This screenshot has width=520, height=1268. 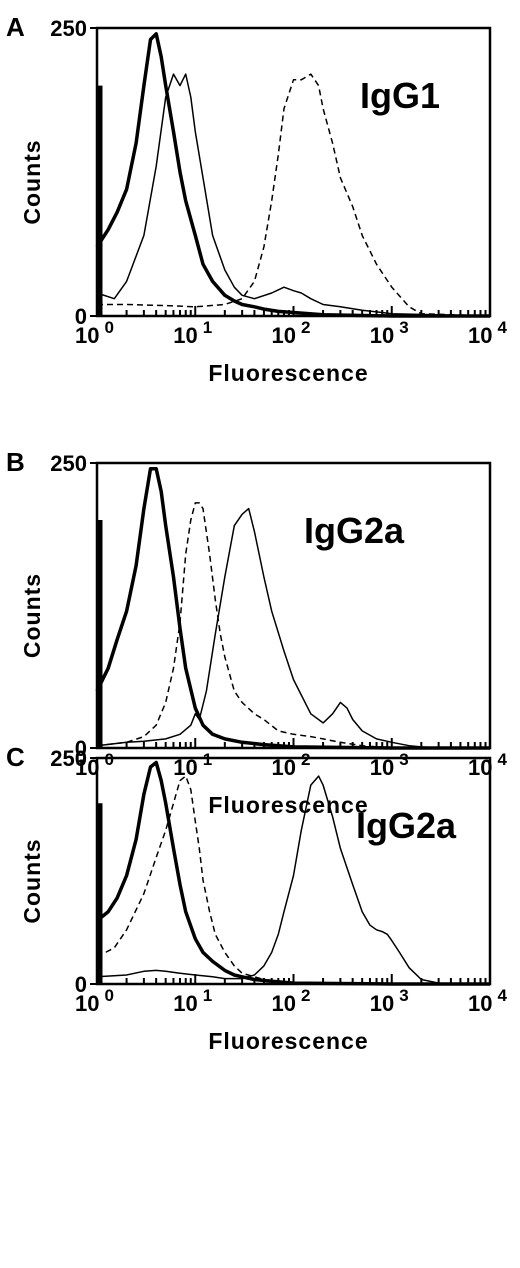 I want to click on panel-label: A, so click(x=15, y=27).